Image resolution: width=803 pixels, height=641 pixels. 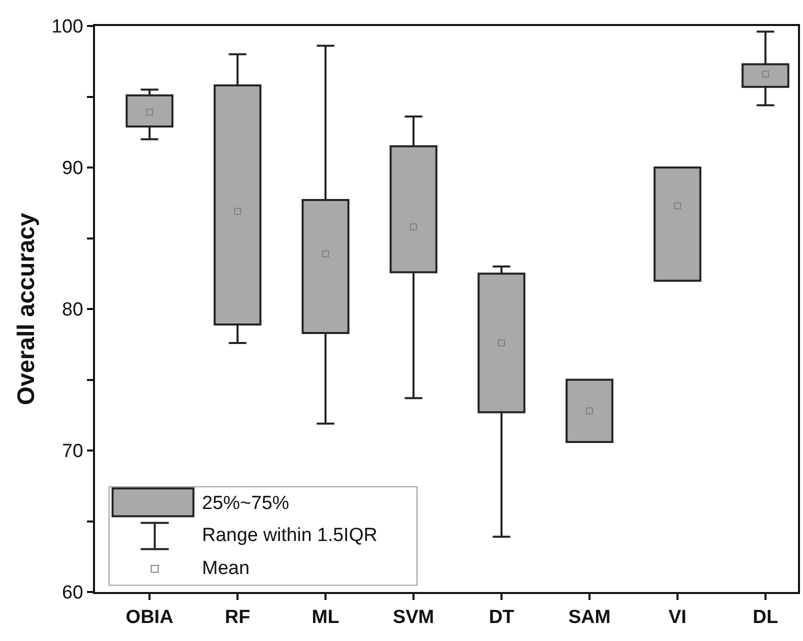 What do you see at coordinates (765, 617) in the screenshot?
I see `x-tick-label: DL` at bounding box center [765, 617].